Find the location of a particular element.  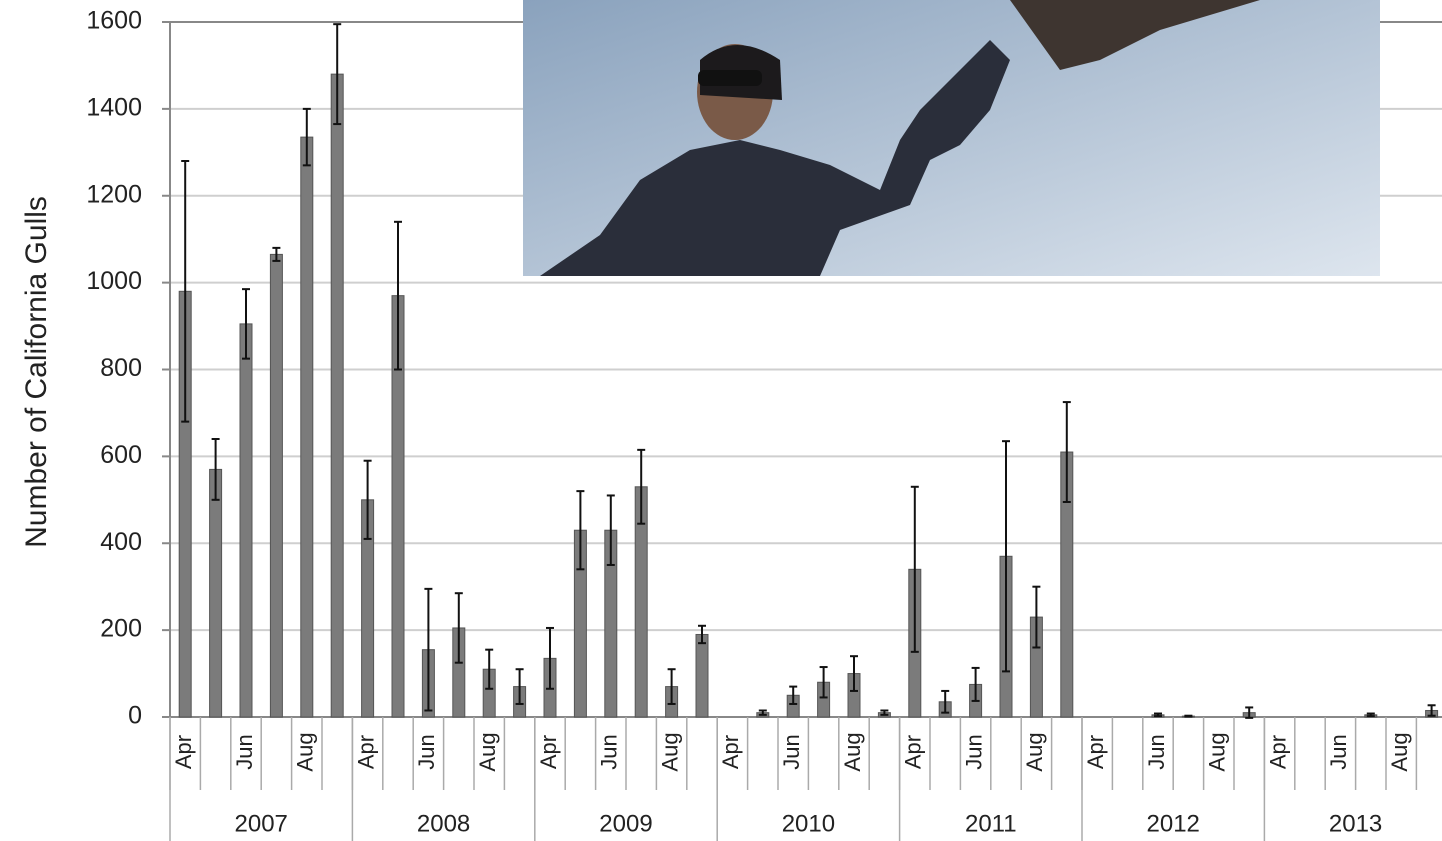

y-axis-label: Number of California Gulls is located at coordinates (36, 372).